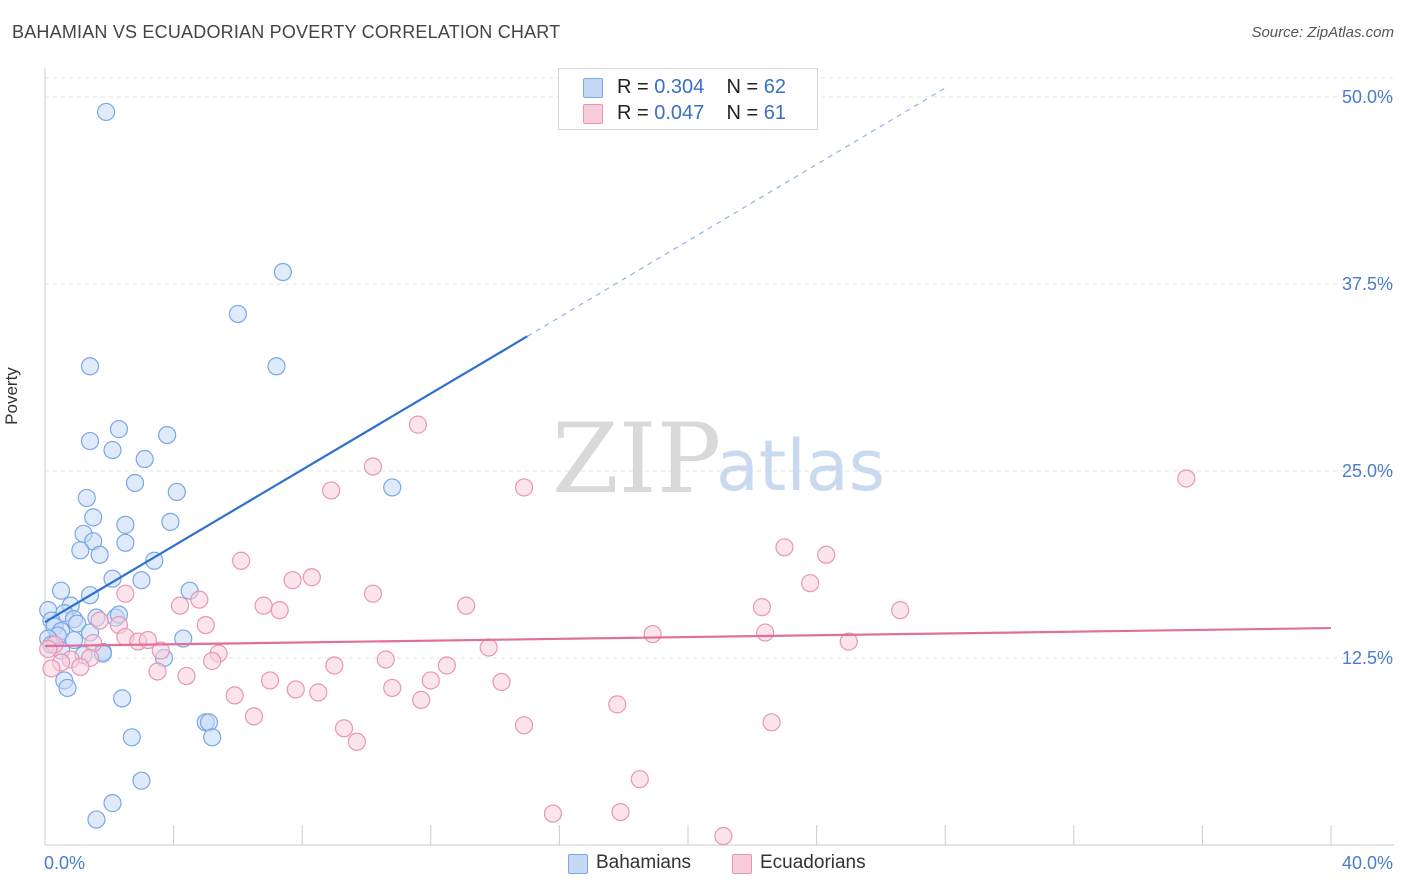  Describe the element at coordinates (688, 637) in the screenshot. I see `trend-line-ecuadorians` at that location.